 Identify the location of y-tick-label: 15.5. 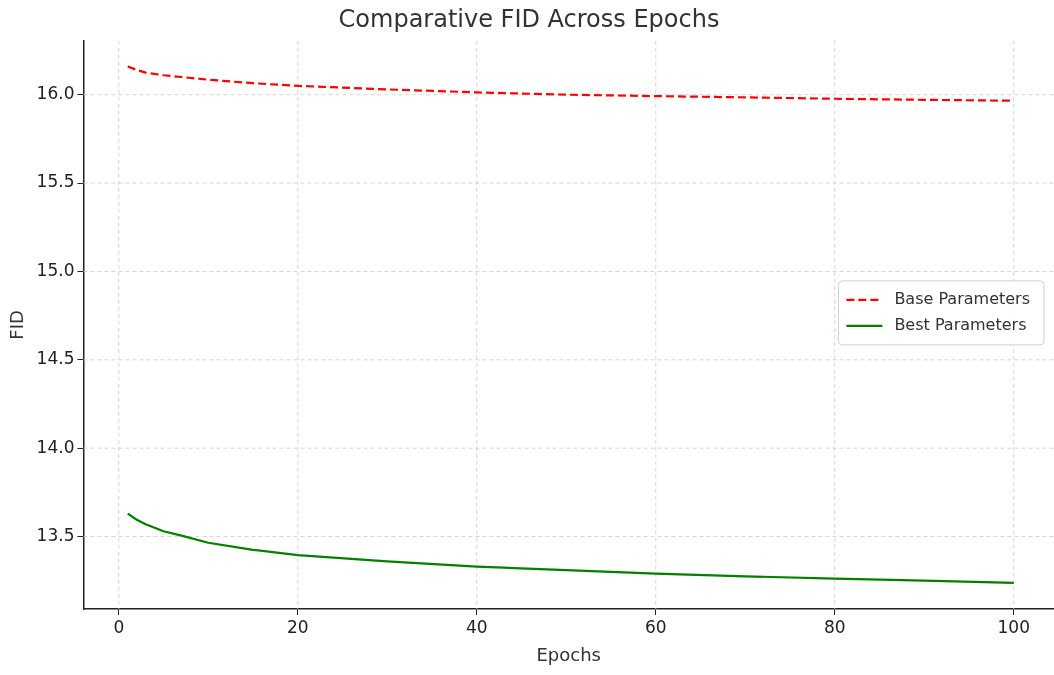
(55, 181).